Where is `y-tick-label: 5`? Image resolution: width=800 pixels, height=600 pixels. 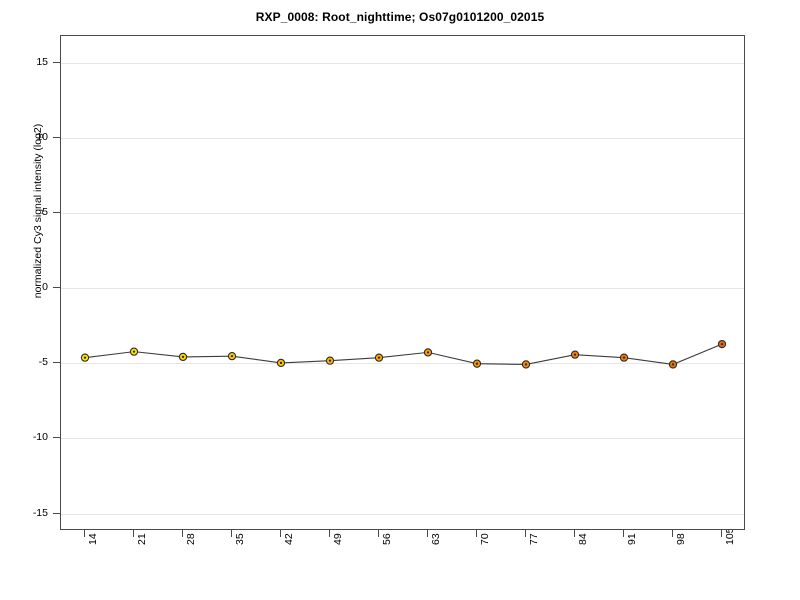 y-tick-label: 5 is located at coordinates (45, 211).